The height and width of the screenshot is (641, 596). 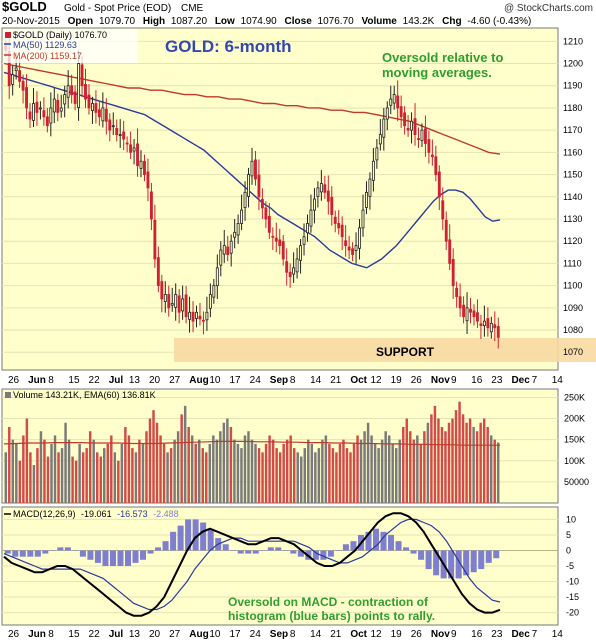 I want to click on legend-price-label: $GOLD (Daily) 1076.70, so click(x=60, y=35).